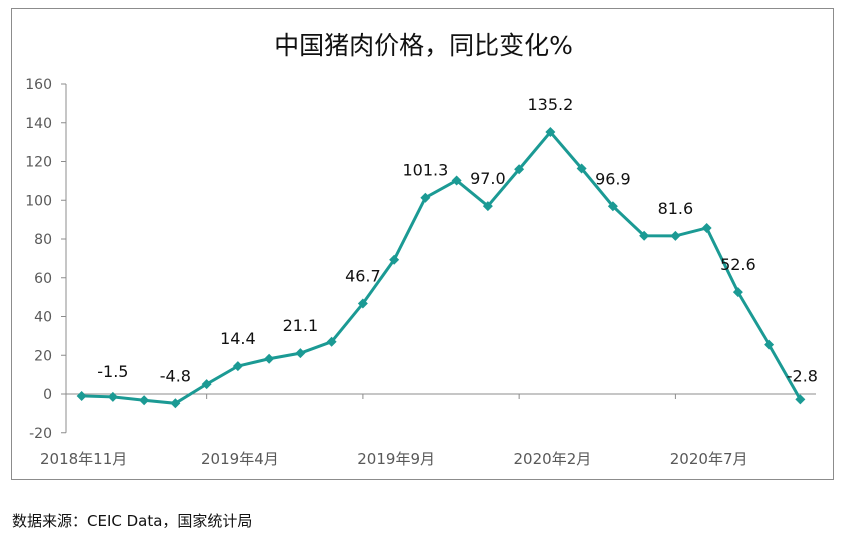 This screenshot has width=847, height=551. I want to click on y-tick-label: 80, so click(43, 240).